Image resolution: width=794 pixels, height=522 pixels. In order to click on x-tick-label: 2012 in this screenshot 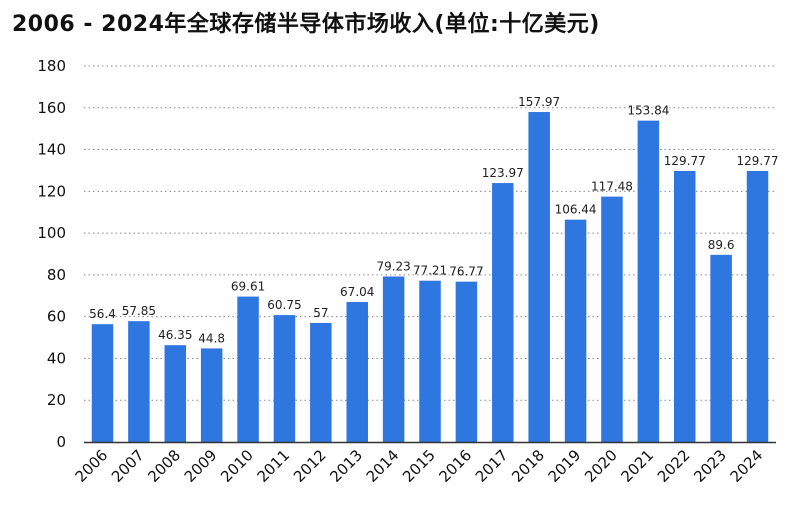, I will do `click(310, 466)`.